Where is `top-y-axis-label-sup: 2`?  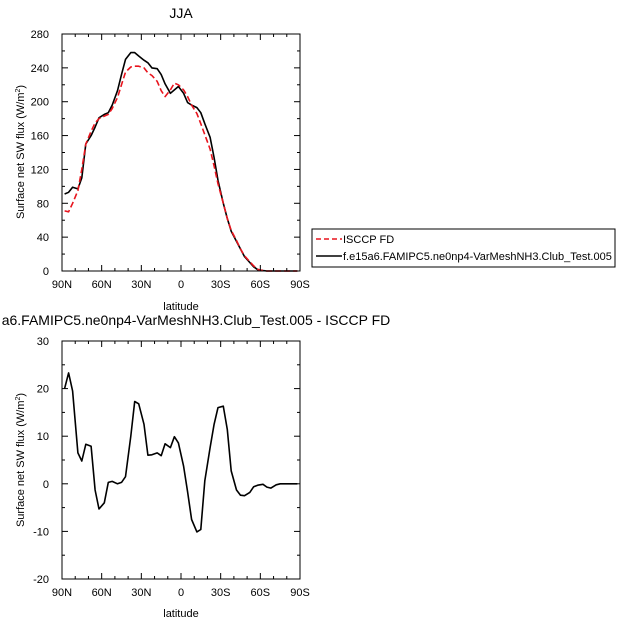 top-y-axis-label-sup: 2 is located at coordinates (18, 91).